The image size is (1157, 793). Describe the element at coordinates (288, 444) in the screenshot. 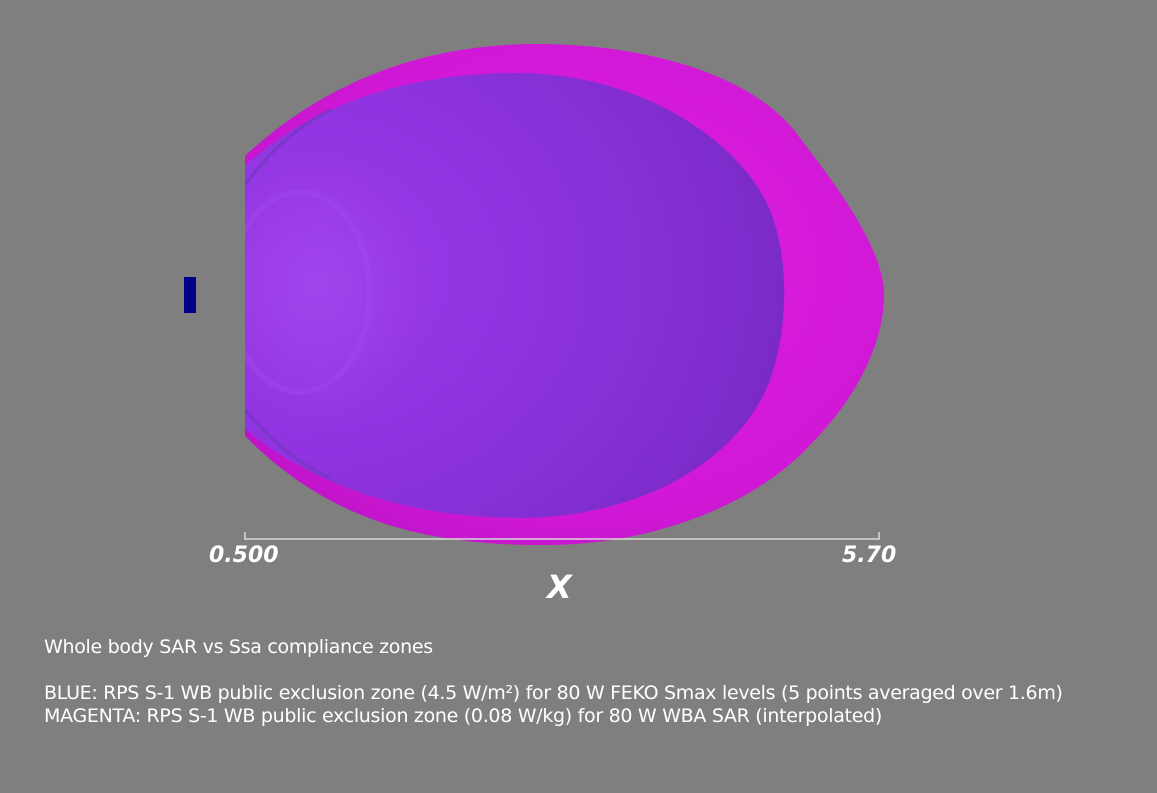

I see `blue-zone-rim-lower` at that location.